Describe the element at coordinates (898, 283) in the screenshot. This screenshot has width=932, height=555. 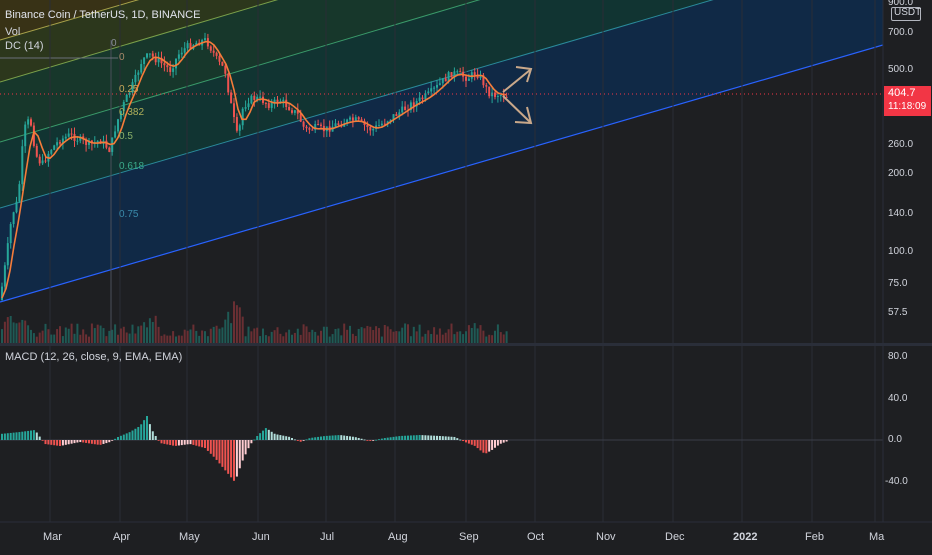
I see `price-tick: 75.0` at that location.